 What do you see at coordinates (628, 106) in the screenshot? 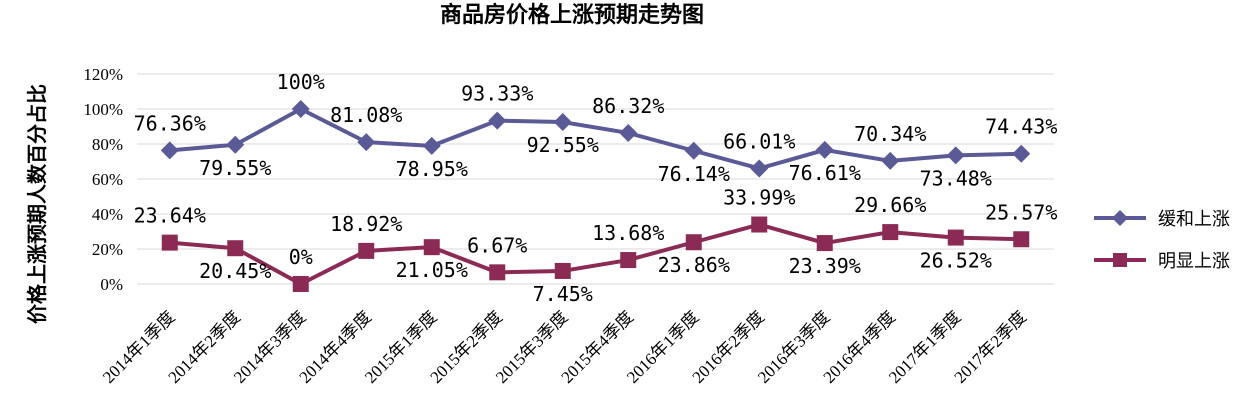
I see `data-label: 86.32%` at bounding box center [628, 106].